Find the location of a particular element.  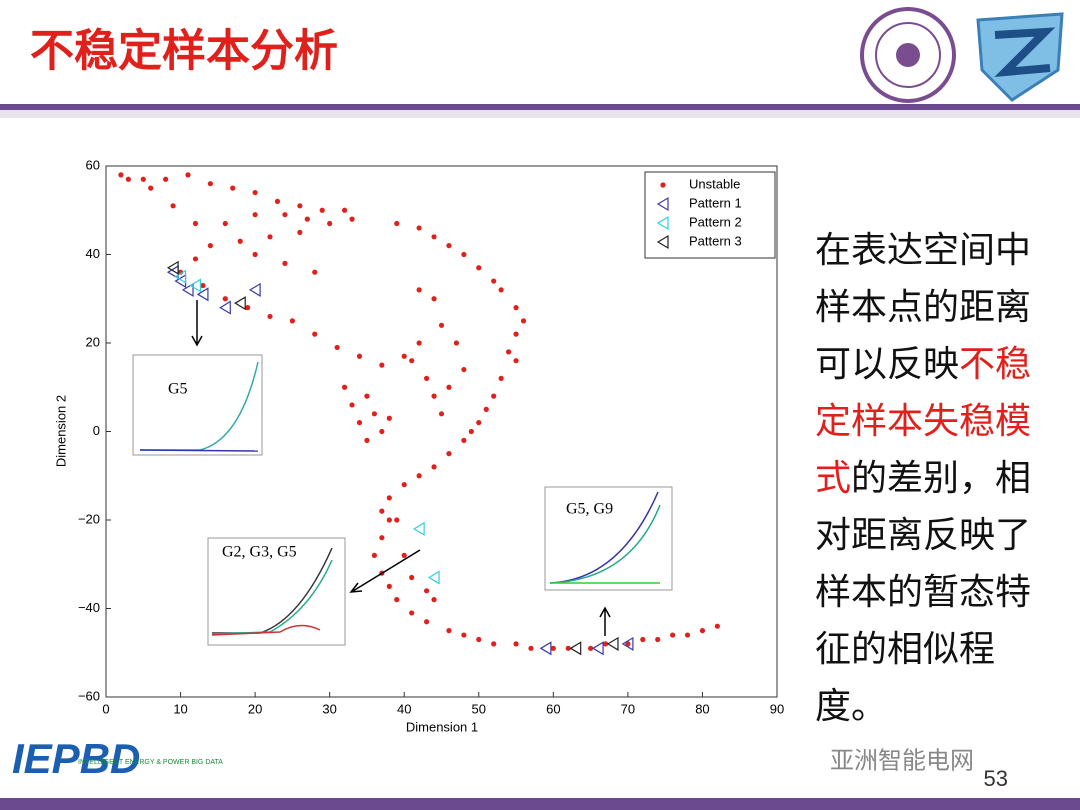

y-tick-label: −40 is located at coordinates (89, 607).